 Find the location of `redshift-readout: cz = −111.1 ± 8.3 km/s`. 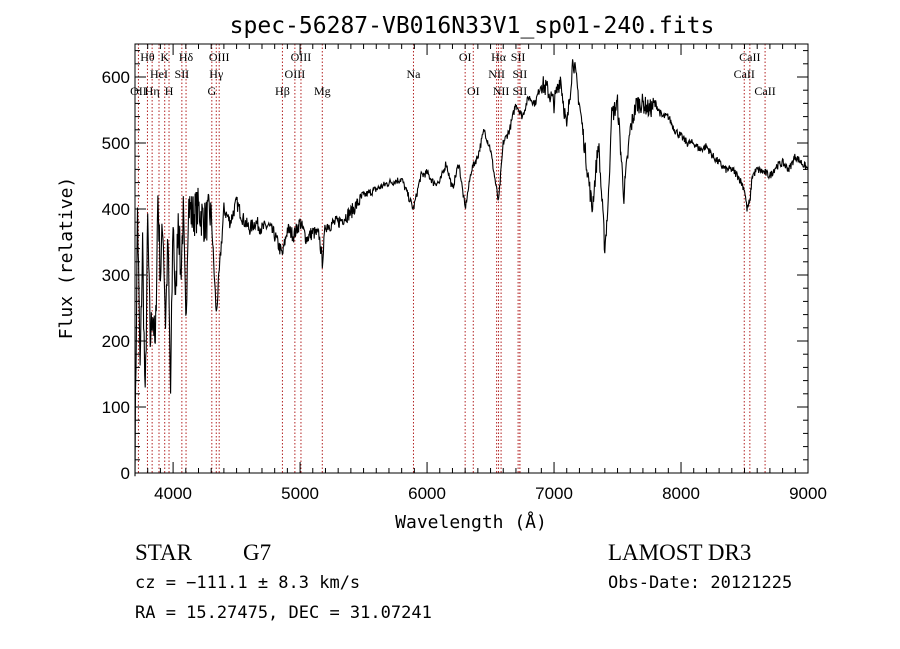

redshift-readout: cz = −111.1 ± 8.3 km/s is located at coordinates (248, 583).